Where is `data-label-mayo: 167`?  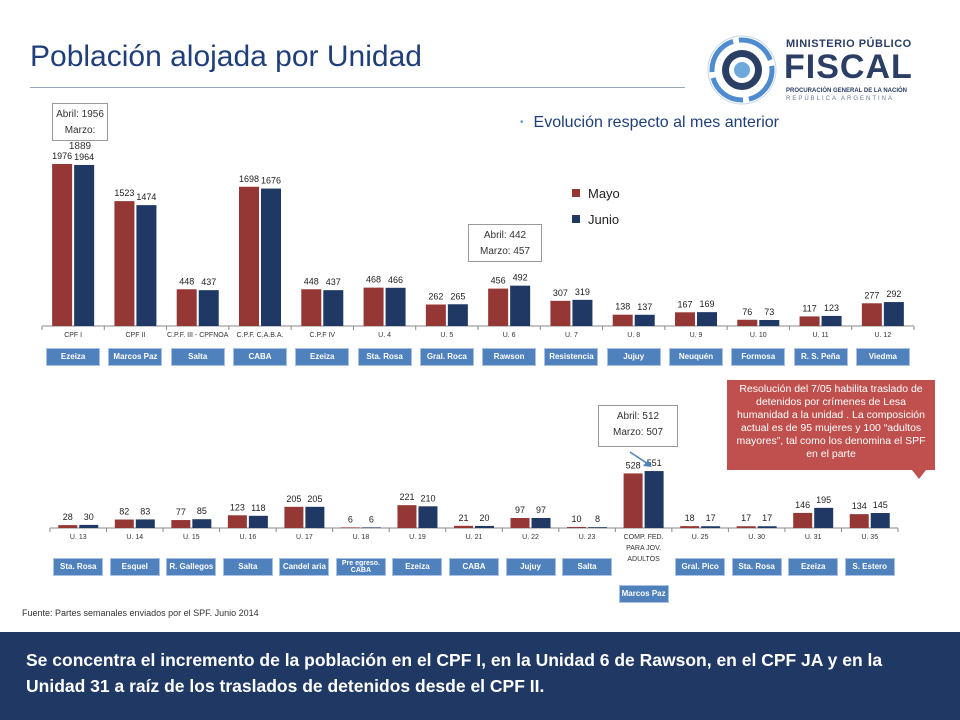 data-label-mayo: 167 is located at coordinates (684, 304).